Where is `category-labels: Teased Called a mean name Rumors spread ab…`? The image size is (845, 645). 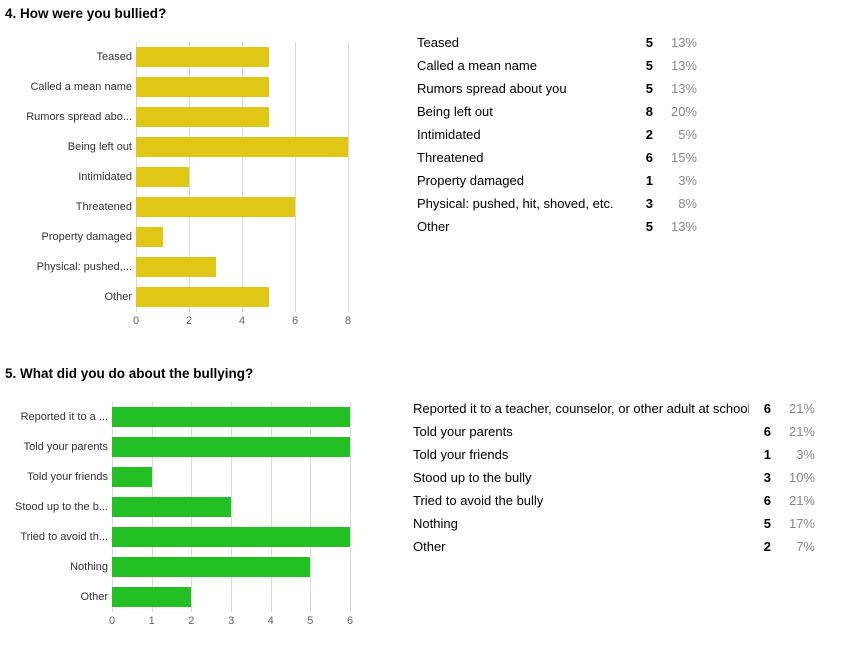 category-labels: Teased Called a mean name Rumors spread ab… is located at coordinates (68, 177).